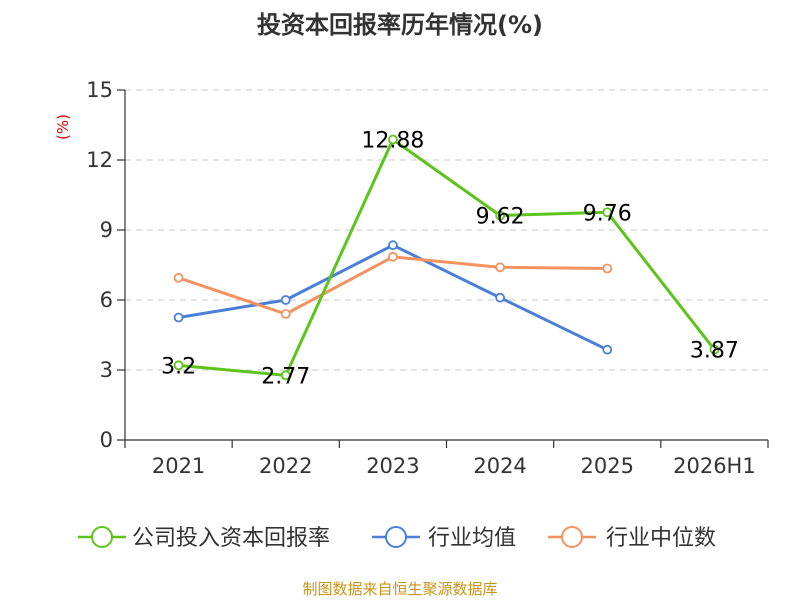  What do you see at coordinates (231, 538) in the screenshot?
I see `legend-label: 公司投入资本回报率` at bounding box center [231, 538].